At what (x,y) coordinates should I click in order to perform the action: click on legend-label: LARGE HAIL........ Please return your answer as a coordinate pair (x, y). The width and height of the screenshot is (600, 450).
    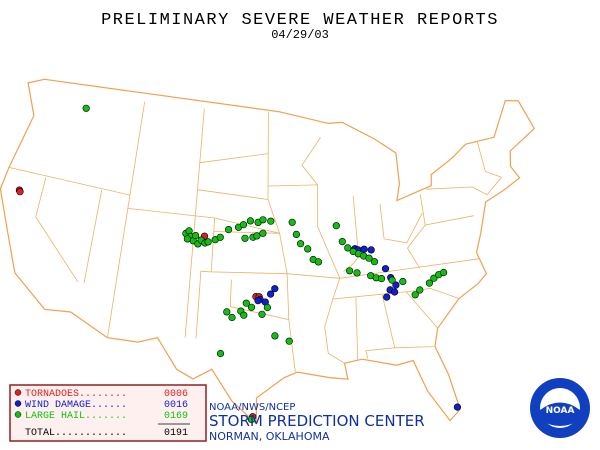
    Looking at the image, I should click on (76, 416).